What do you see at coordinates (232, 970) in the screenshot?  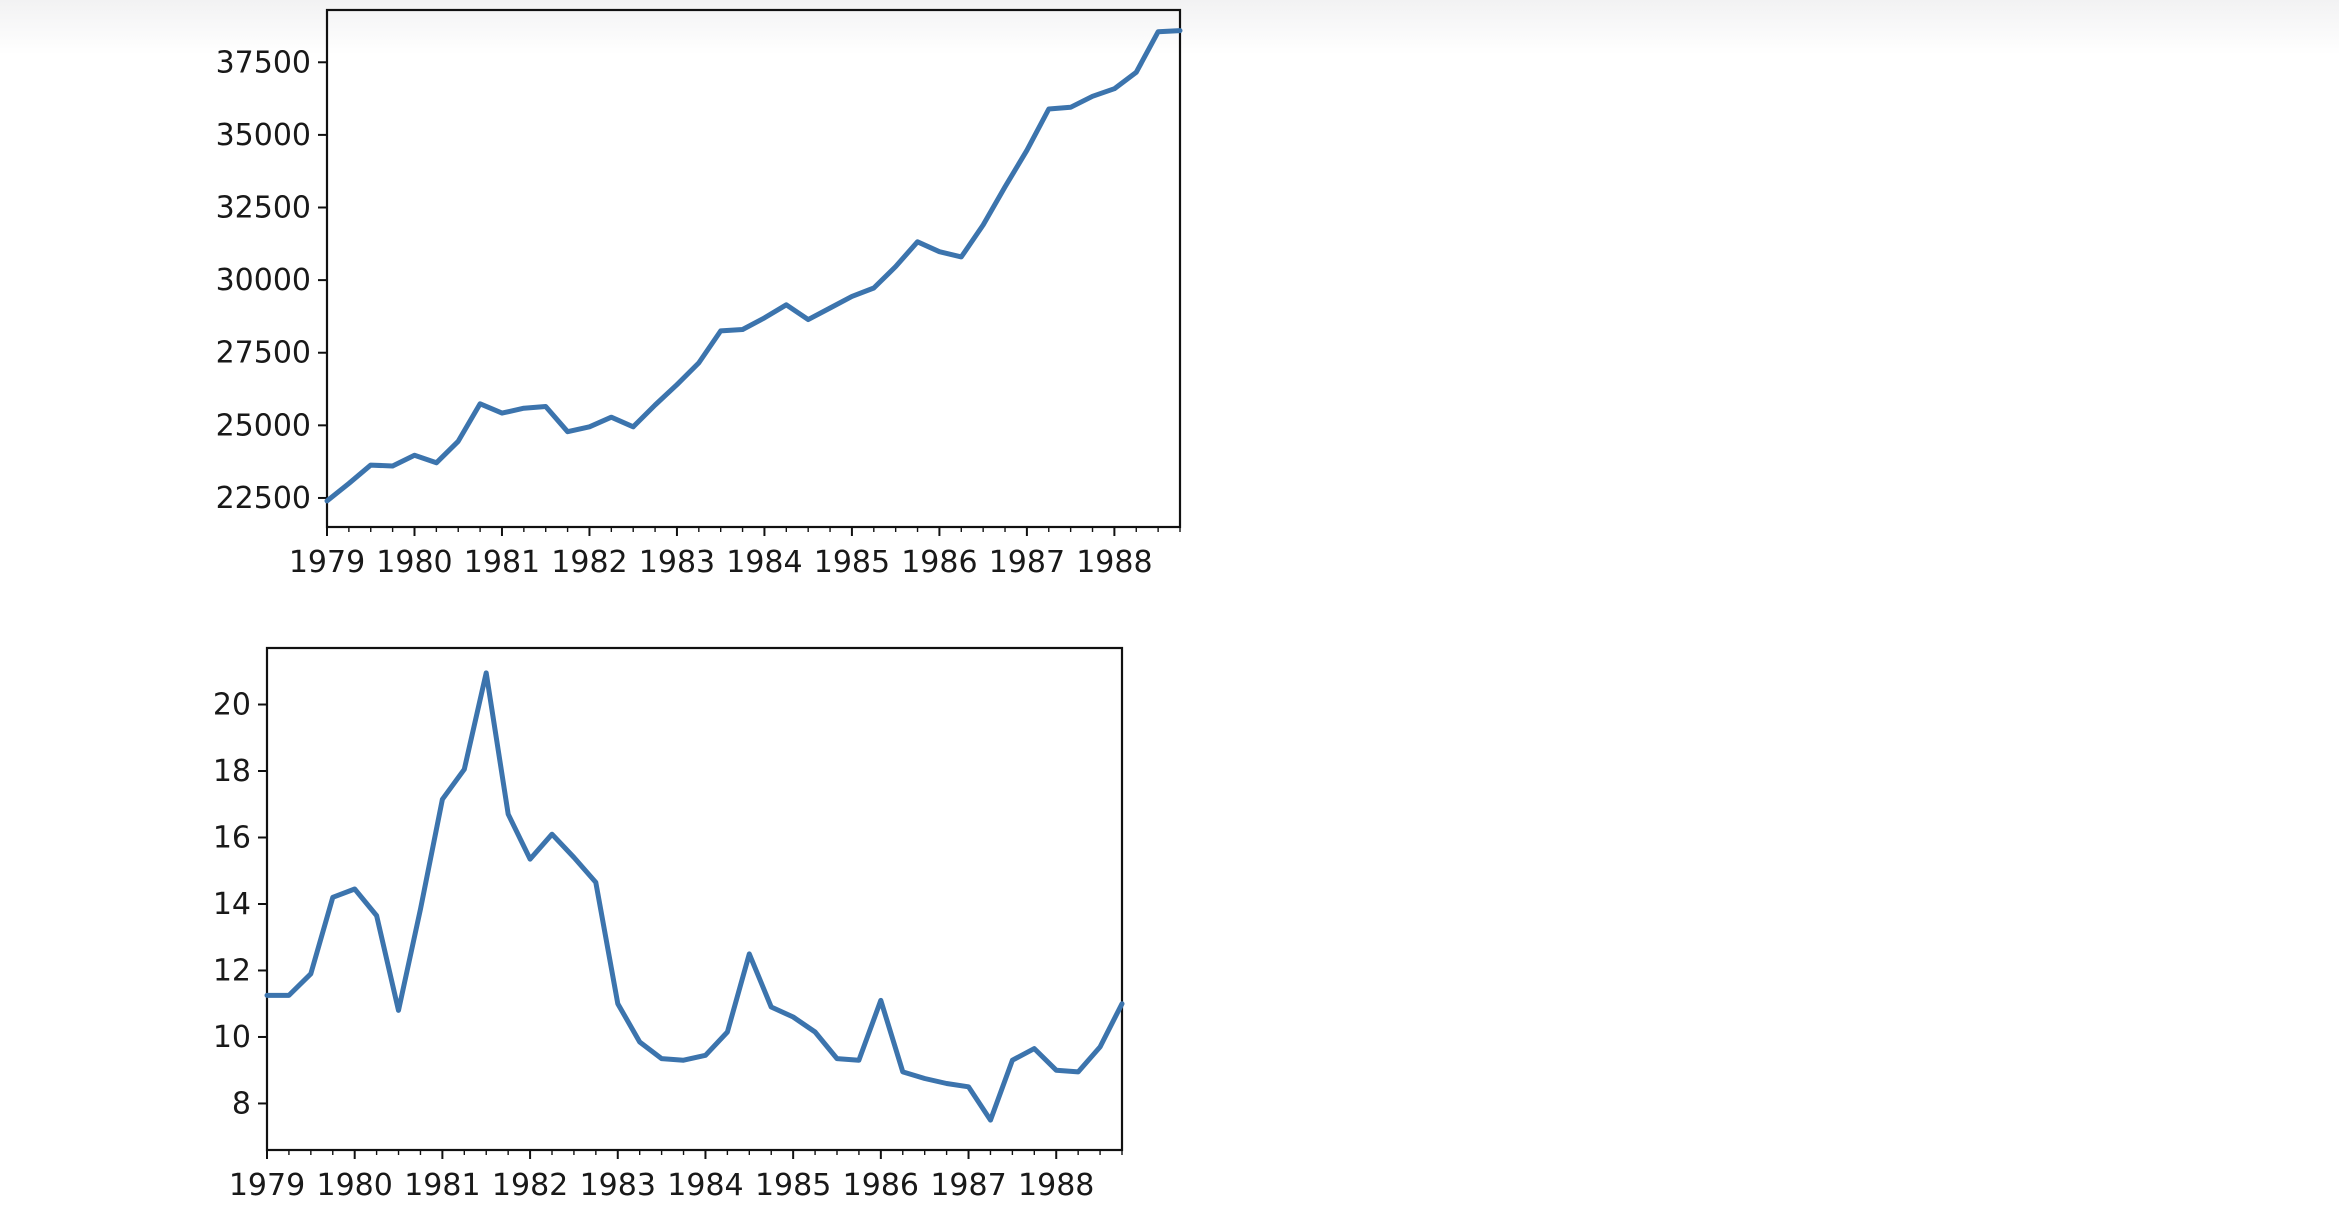 I see `y-tick-label: 12` at bounding box center [232, 970].